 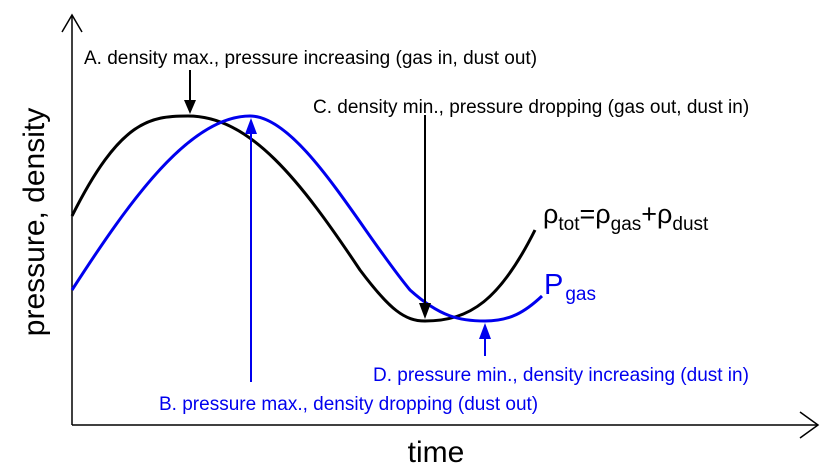 What do you see at coordinates (690, 224) in the screenshot?
I see `subscript-dust: dust` at bounding box center [690, 224].